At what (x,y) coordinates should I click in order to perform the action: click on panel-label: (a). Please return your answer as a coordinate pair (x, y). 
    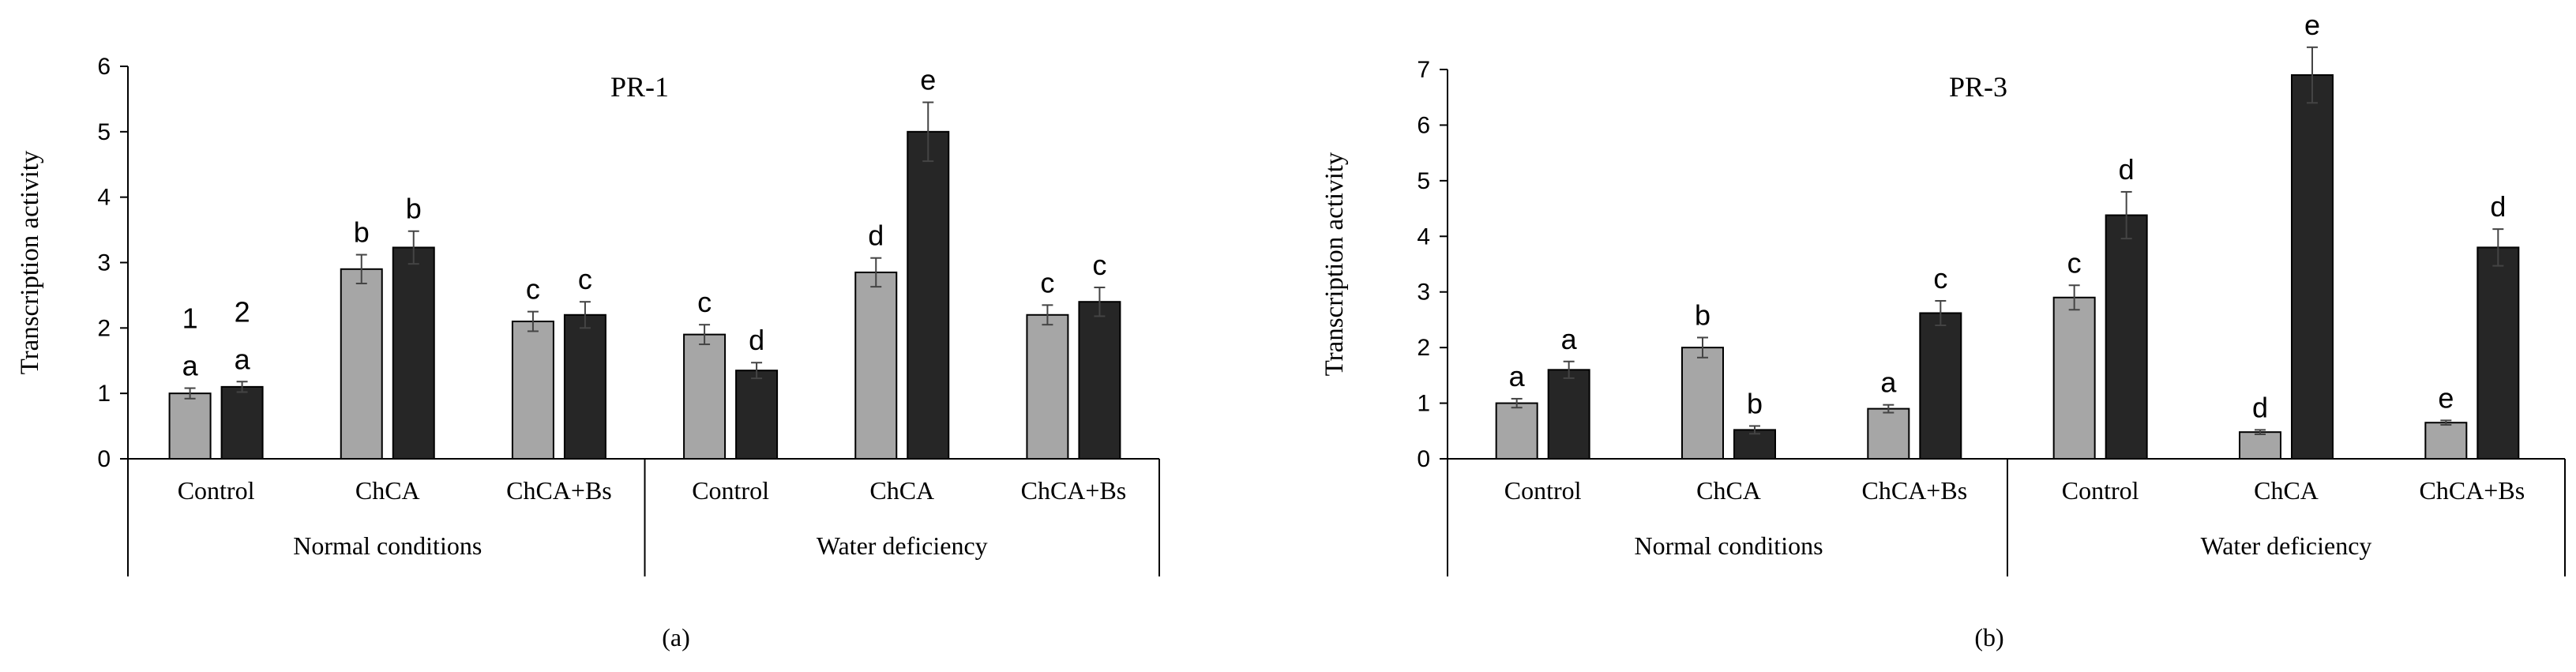
    Looking at the image, I should click on (676, 637).